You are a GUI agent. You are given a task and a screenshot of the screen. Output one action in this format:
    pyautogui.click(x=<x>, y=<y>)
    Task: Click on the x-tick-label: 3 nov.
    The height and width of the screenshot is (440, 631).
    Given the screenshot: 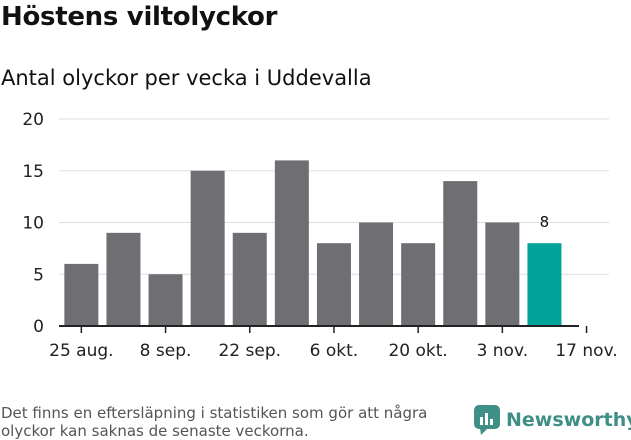 What is the action you would take?
    pyautogui.click(x=503, y=351)
    